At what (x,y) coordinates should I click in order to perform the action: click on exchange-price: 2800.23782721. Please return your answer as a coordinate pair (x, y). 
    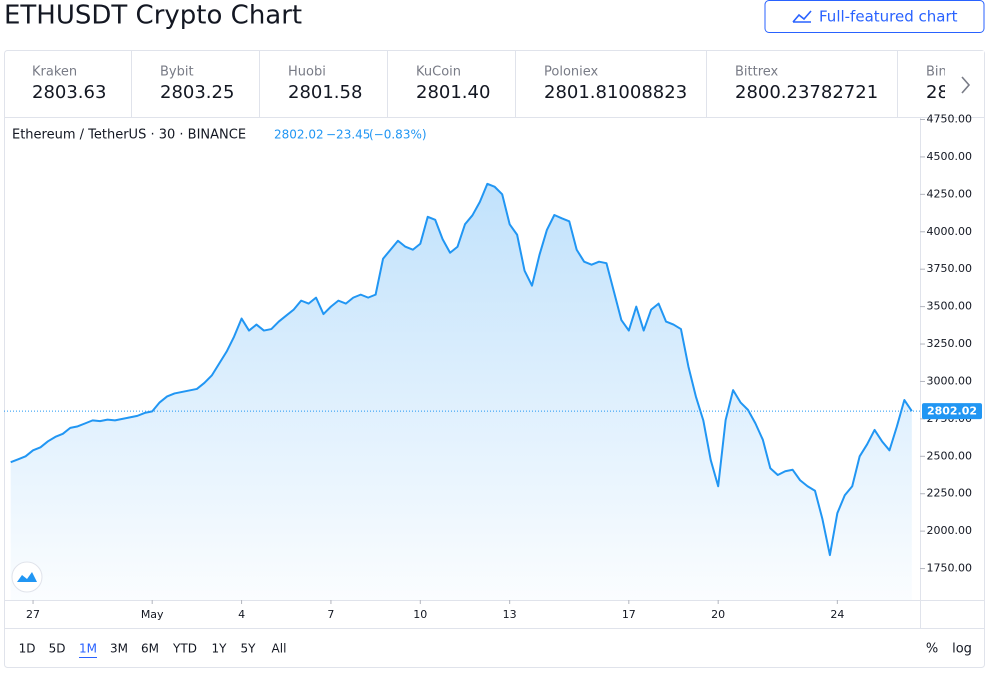
    Looking at the image, I should click on (806, 92).